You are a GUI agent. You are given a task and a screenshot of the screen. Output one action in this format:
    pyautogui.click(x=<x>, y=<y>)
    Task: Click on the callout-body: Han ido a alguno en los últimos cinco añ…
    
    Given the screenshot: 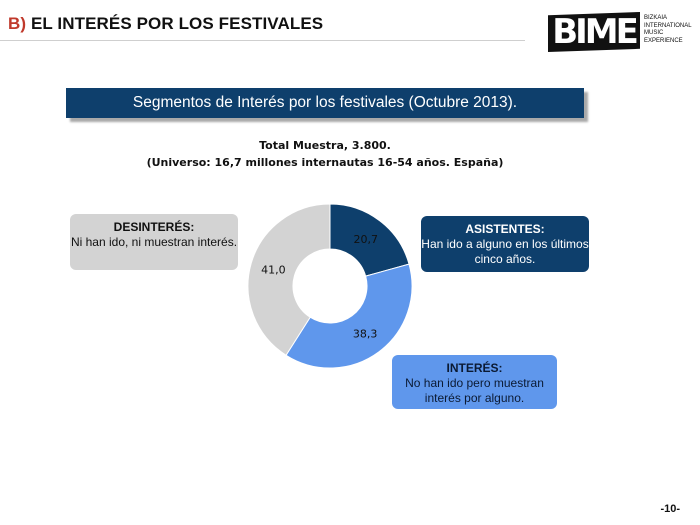 What is the action you would take?
    pyautogui.click(x=505, y=251)
    